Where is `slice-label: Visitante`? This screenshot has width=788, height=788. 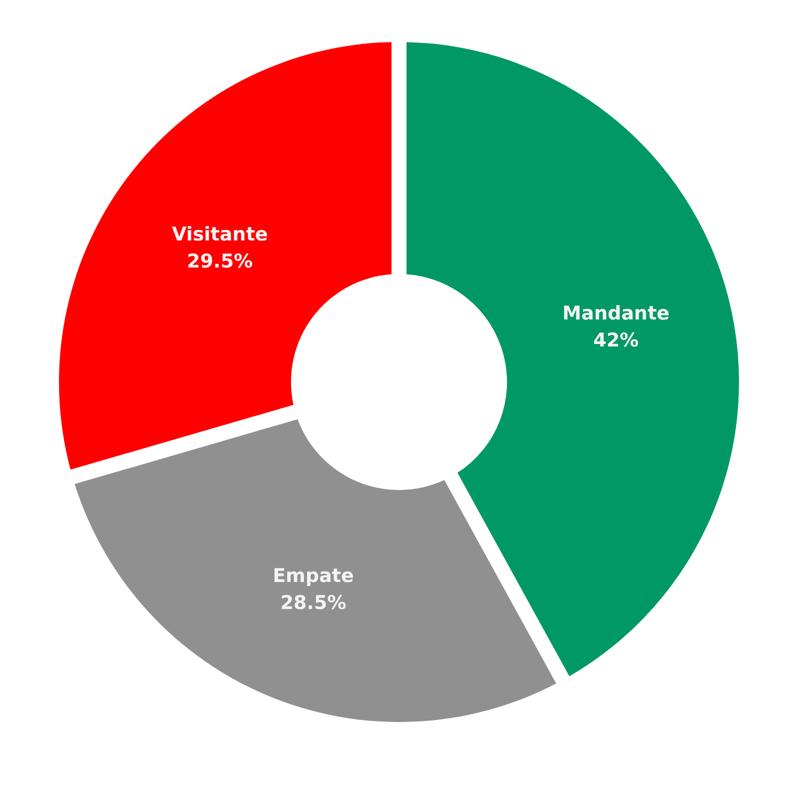
slice-label: Visitante is located at coordinates (220, 235).